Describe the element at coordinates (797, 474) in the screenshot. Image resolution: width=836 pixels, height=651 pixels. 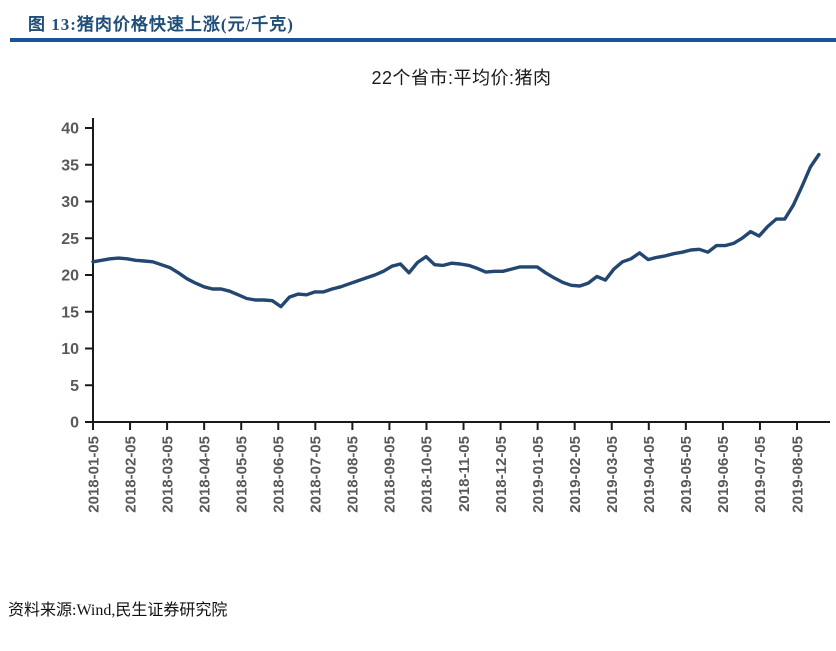
I see `x-tick-label: 2019-08-05` at that location.